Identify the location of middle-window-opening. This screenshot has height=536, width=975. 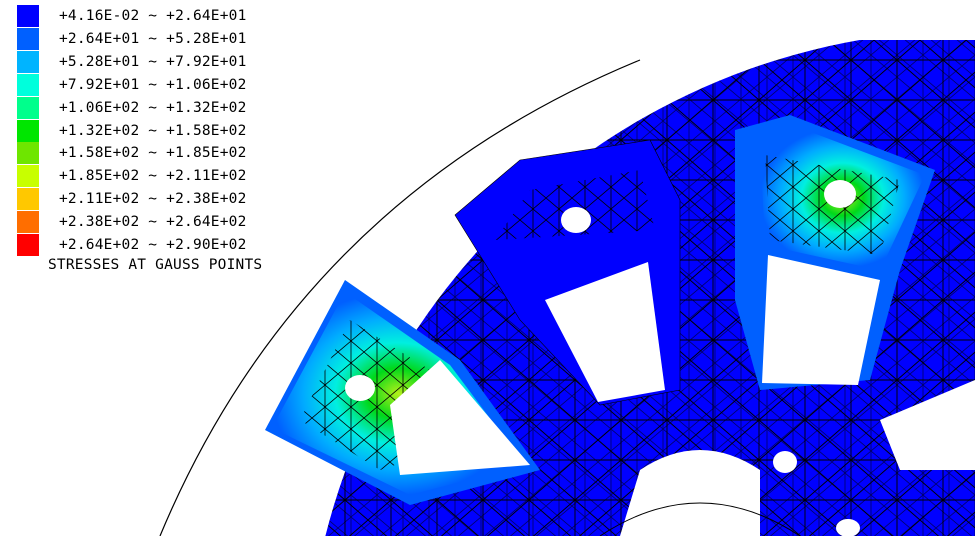
(605, 332).